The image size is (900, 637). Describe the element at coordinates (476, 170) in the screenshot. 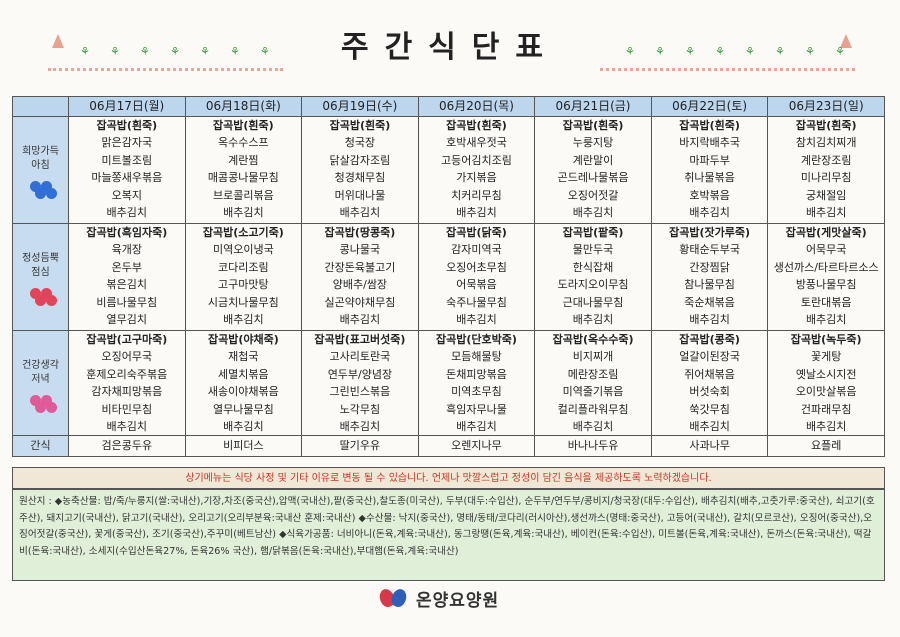

I see `menu-cell: 잡곡밥(흰죽) 호박새우젓국 고등어김치조림 가지볶음 치커리무침 배추김치` at that location.